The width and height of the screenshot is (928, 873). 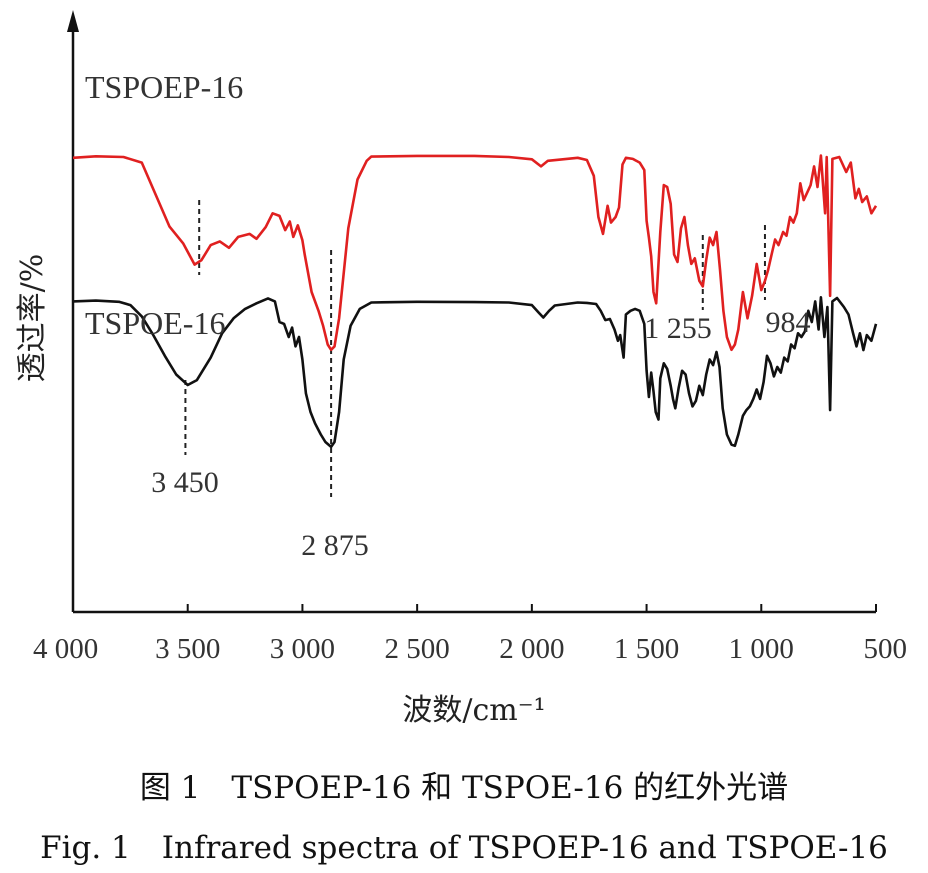 What do you see at coordinates (678, 328) in the screenshot?
I see `peak-label: 1 255` at bounding box center [678, 328].